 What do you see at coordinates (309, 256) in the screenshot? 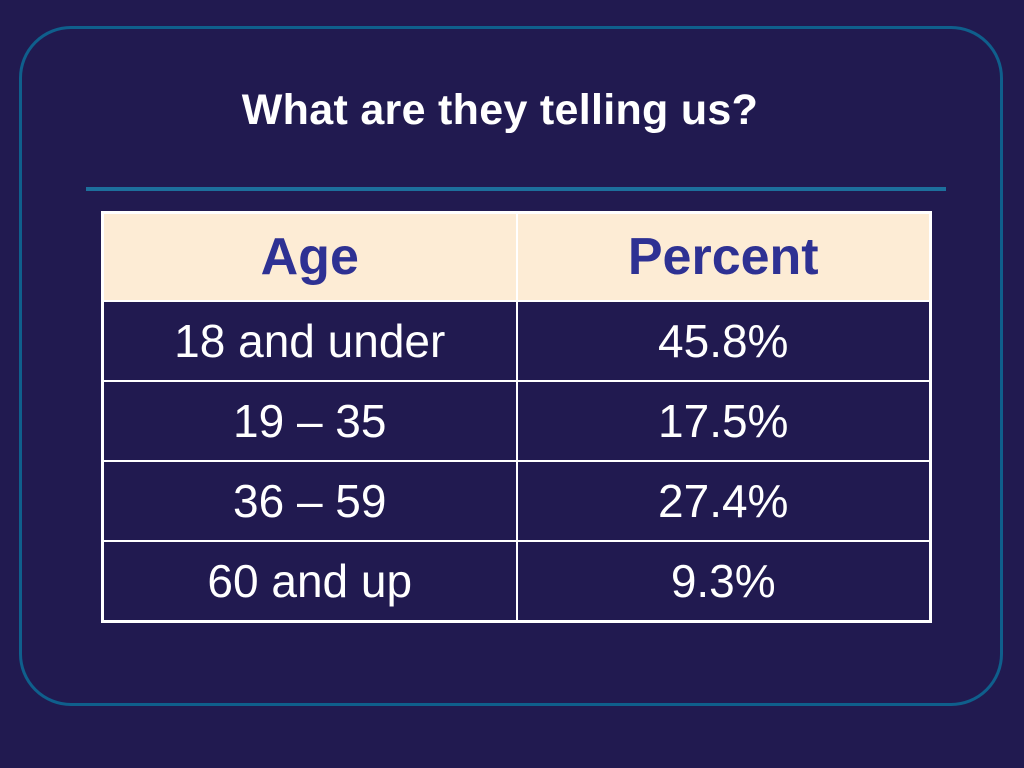
I see `header-age: Age` at bounding box center [309, 256].